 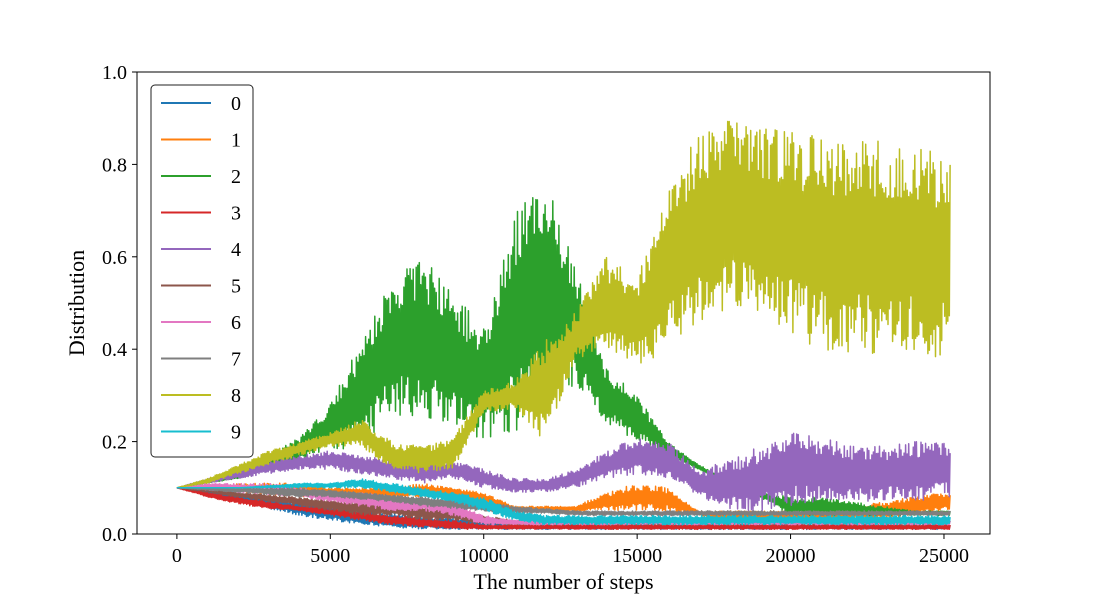 What do you see at coordinates (114, 73) in the screenshot?
I see `y-tick-label: 1.0` at bounding box center [114, 73].